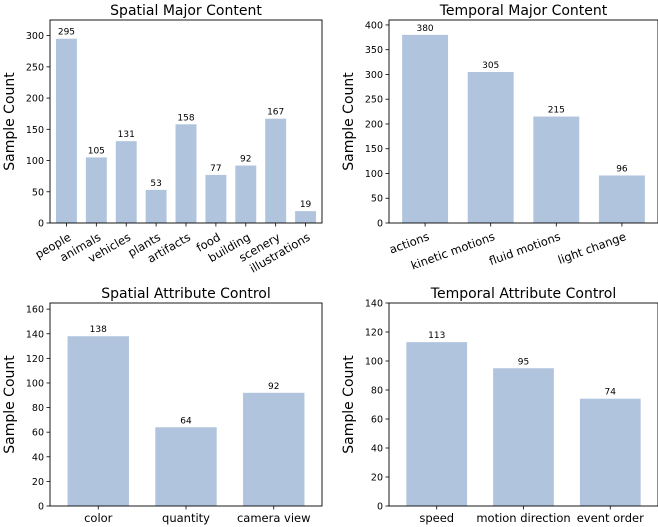 The image size is (658, 527). What do you see at coordinates (246, 194) in the screenshot?
I see `bar-building` at bounding box center [246, 194].